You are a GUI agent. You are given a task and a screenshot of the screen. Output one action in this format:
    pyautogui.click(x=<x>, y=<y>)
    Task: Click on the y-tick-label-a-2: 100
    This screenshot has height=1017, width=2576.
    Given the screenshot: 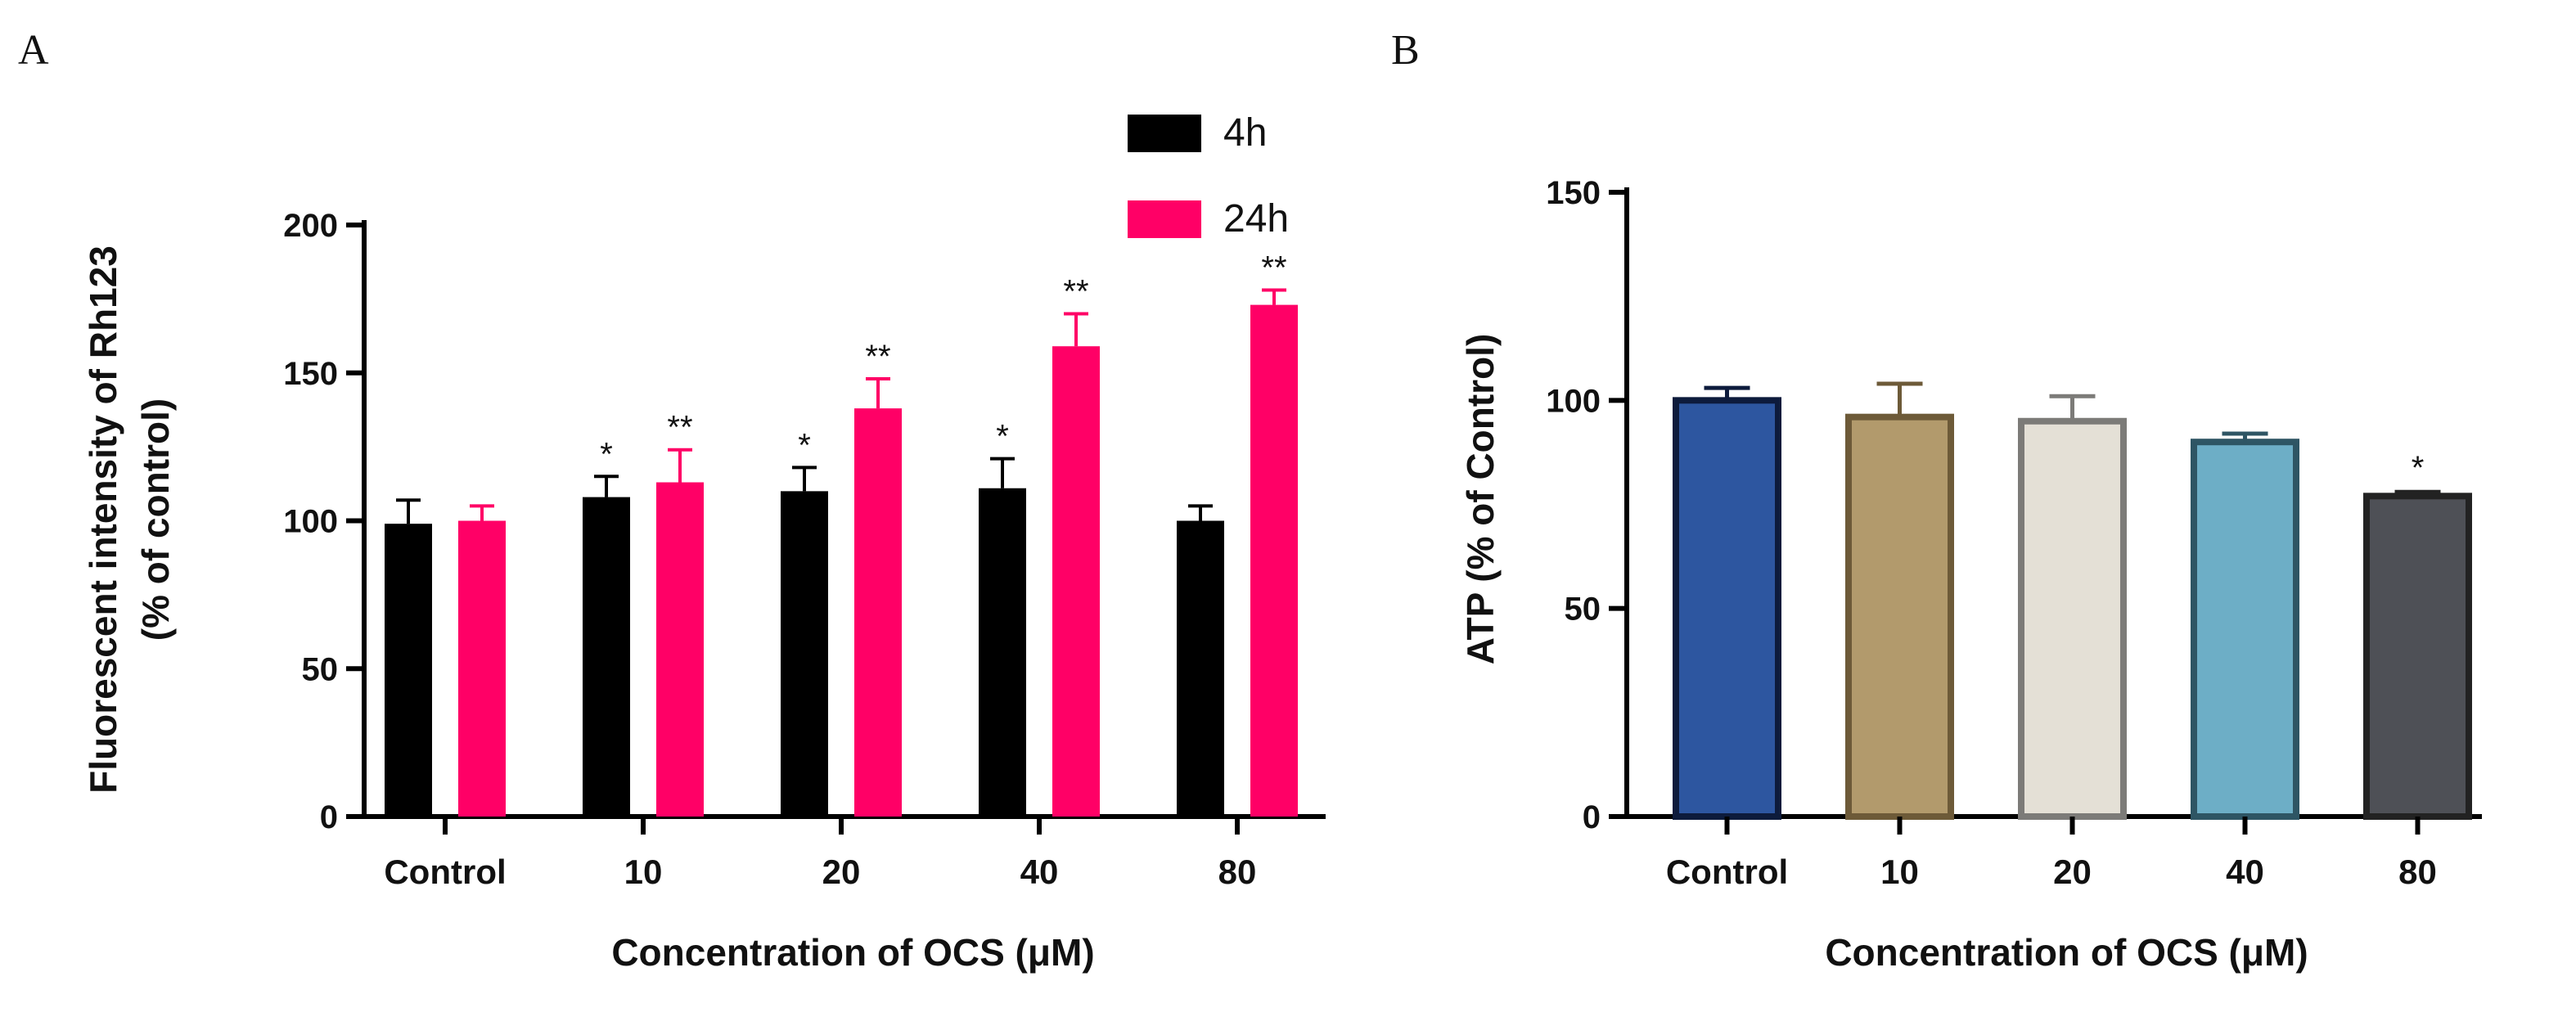 What is the action you would take?
    pyautogui.click(x=310, y=522)
    